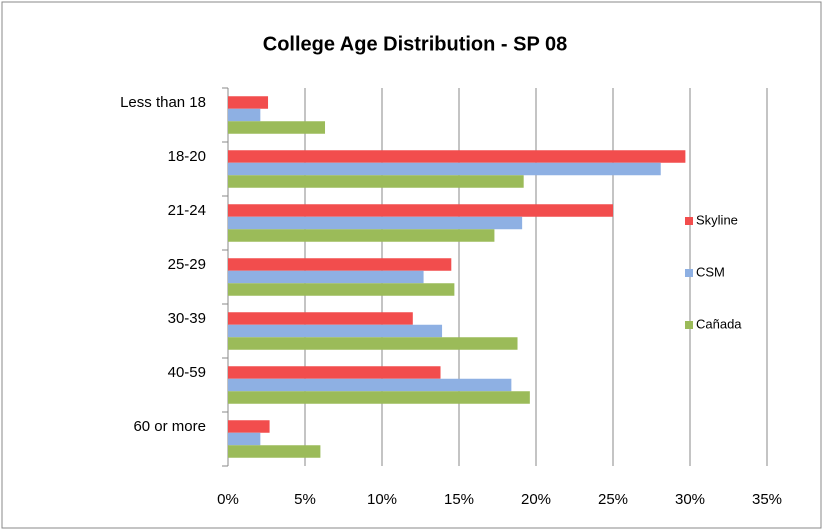 This screenshot has height=532, width=825. I want to click on legend-label: Skyline, so click(717, 219).